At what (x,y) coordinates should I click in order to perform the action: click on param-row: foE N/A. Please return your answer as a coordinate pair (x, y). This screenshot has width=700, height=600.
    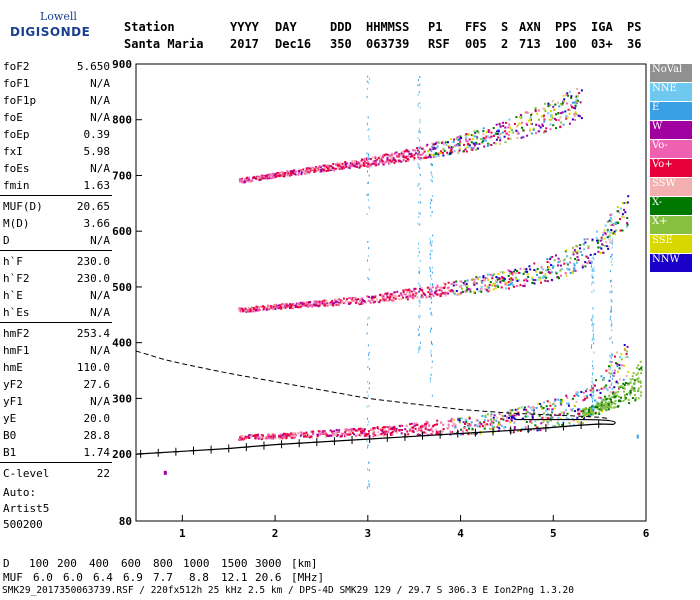
    Looking at the image, I should click on (56, 117).